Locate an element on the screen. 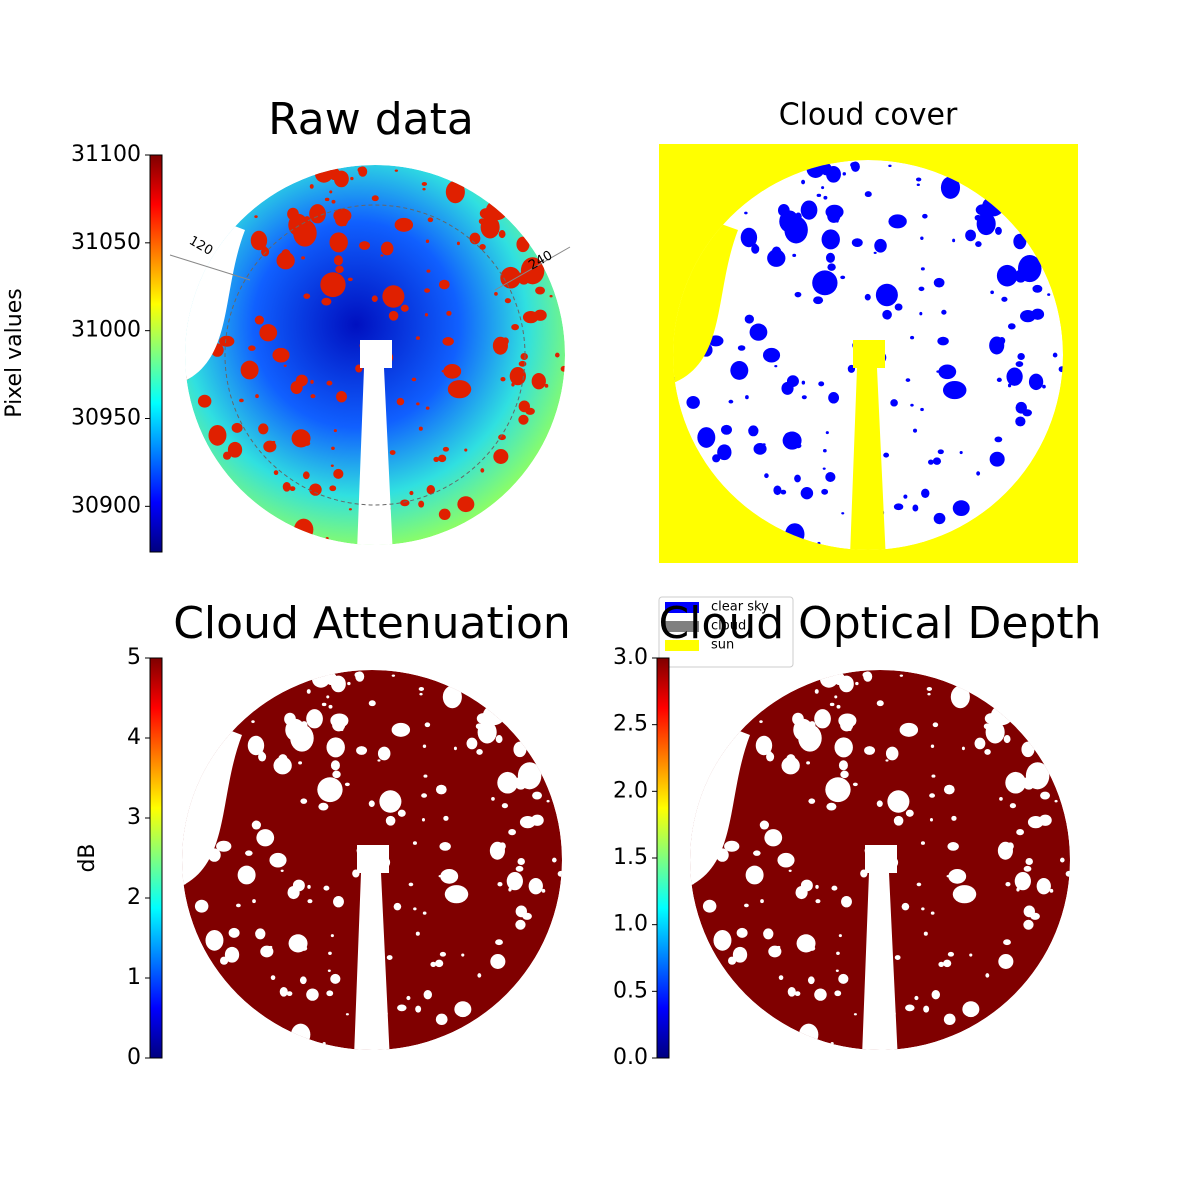 The width and height of the screenshot is (1200, 1200). colorbar is located at coordinates (156, 858).